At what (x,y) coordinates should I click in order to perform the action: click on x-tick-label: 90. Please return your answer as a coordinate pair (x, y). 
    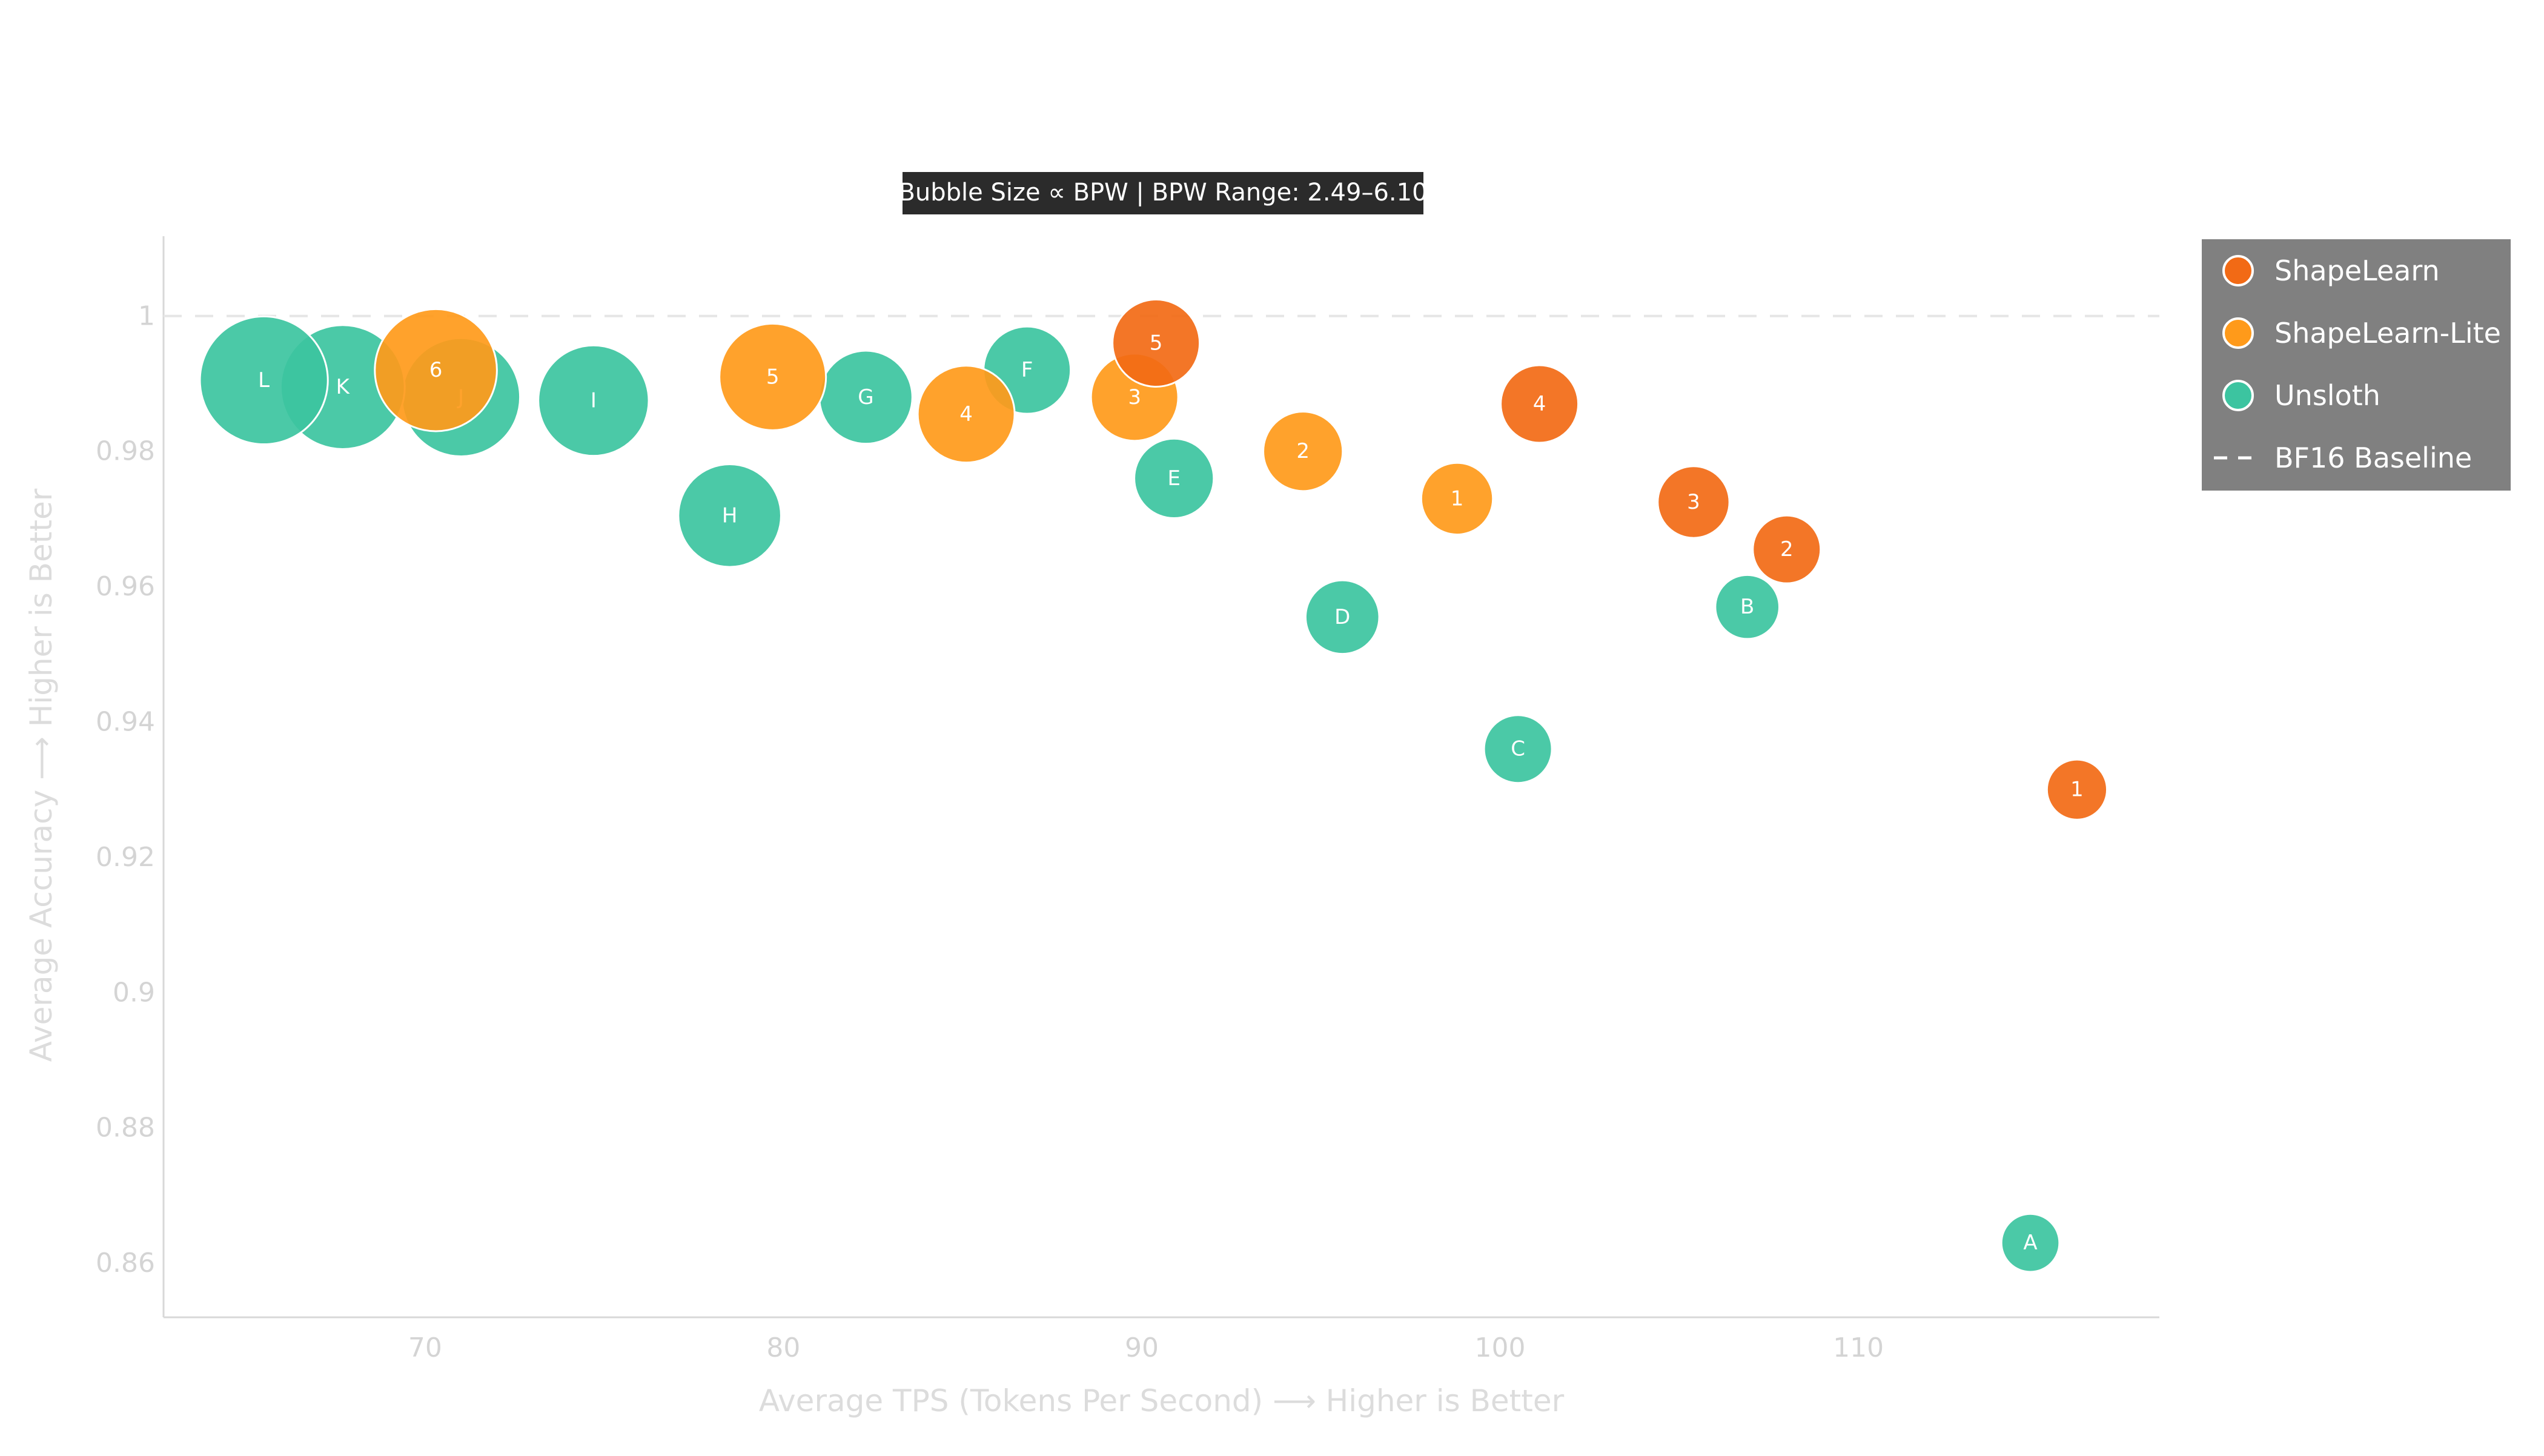
    Looking at the image, I should click on (1142, 1347).